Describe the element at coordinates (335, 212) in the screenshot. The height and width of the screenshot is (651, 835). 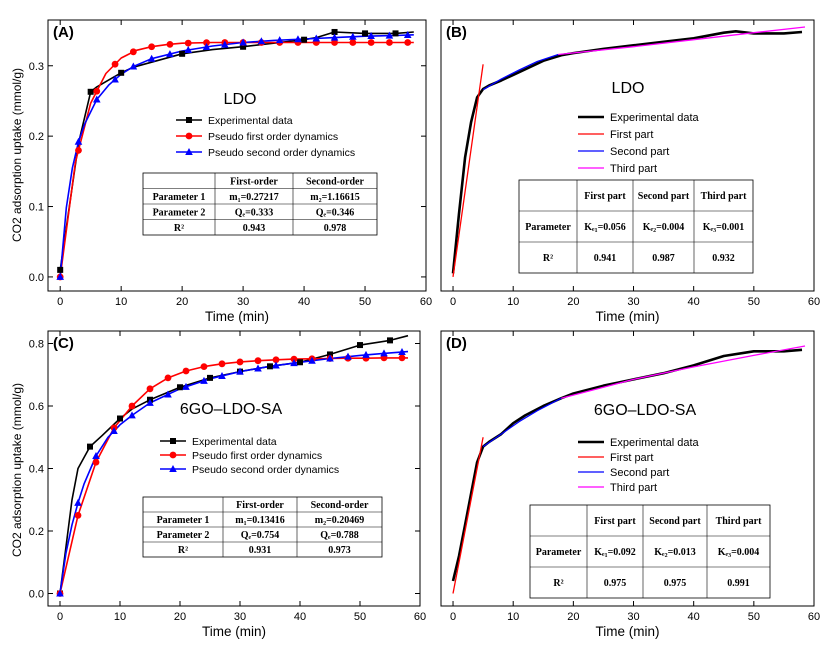
I see `table-cell: Qₑ=0.346` at that location.